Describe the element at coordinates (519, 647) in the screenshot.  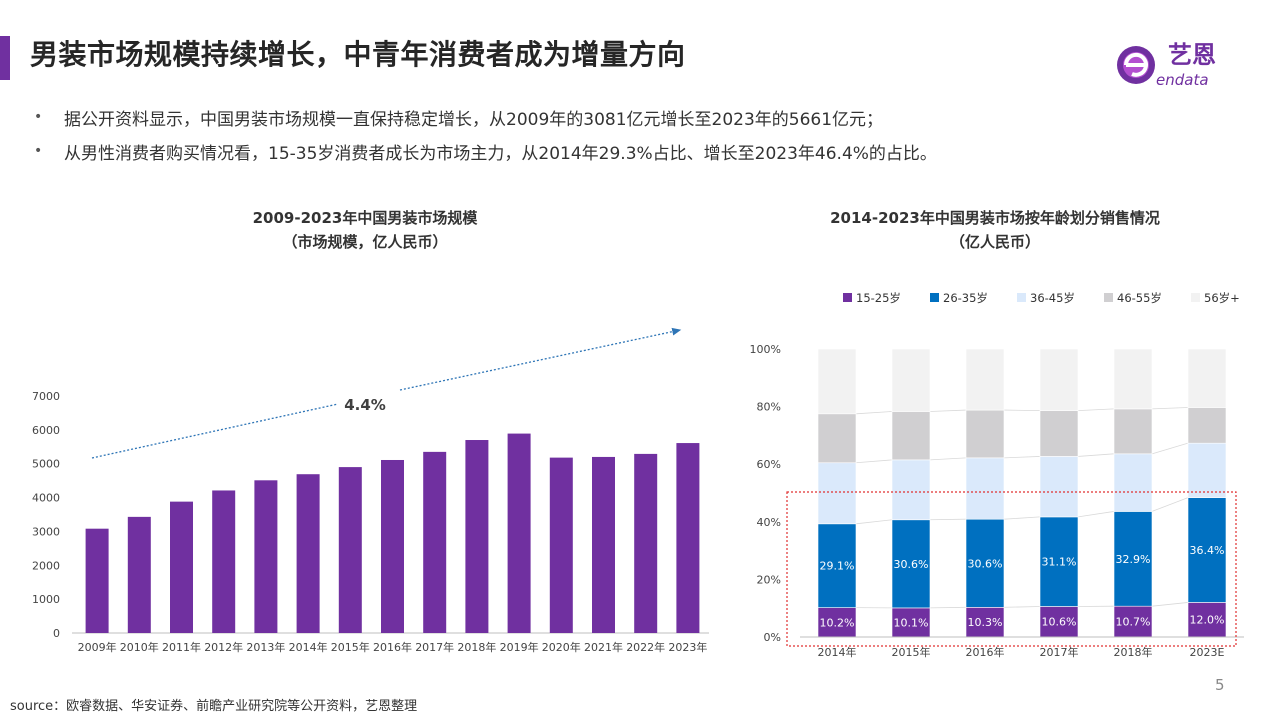
I see `x-tick-label: 2019年` at that location.